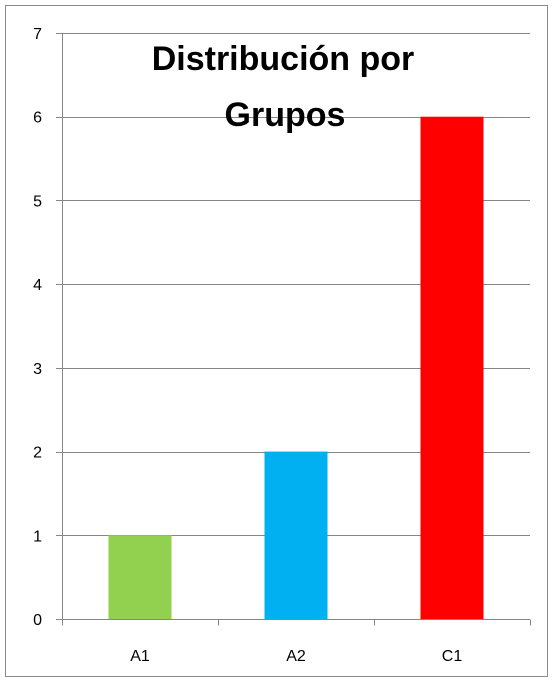  What do you see at coordinates (140, 656) in the screenshot?
I see `x-tick-label: A1` at bounding box center [140, 656].